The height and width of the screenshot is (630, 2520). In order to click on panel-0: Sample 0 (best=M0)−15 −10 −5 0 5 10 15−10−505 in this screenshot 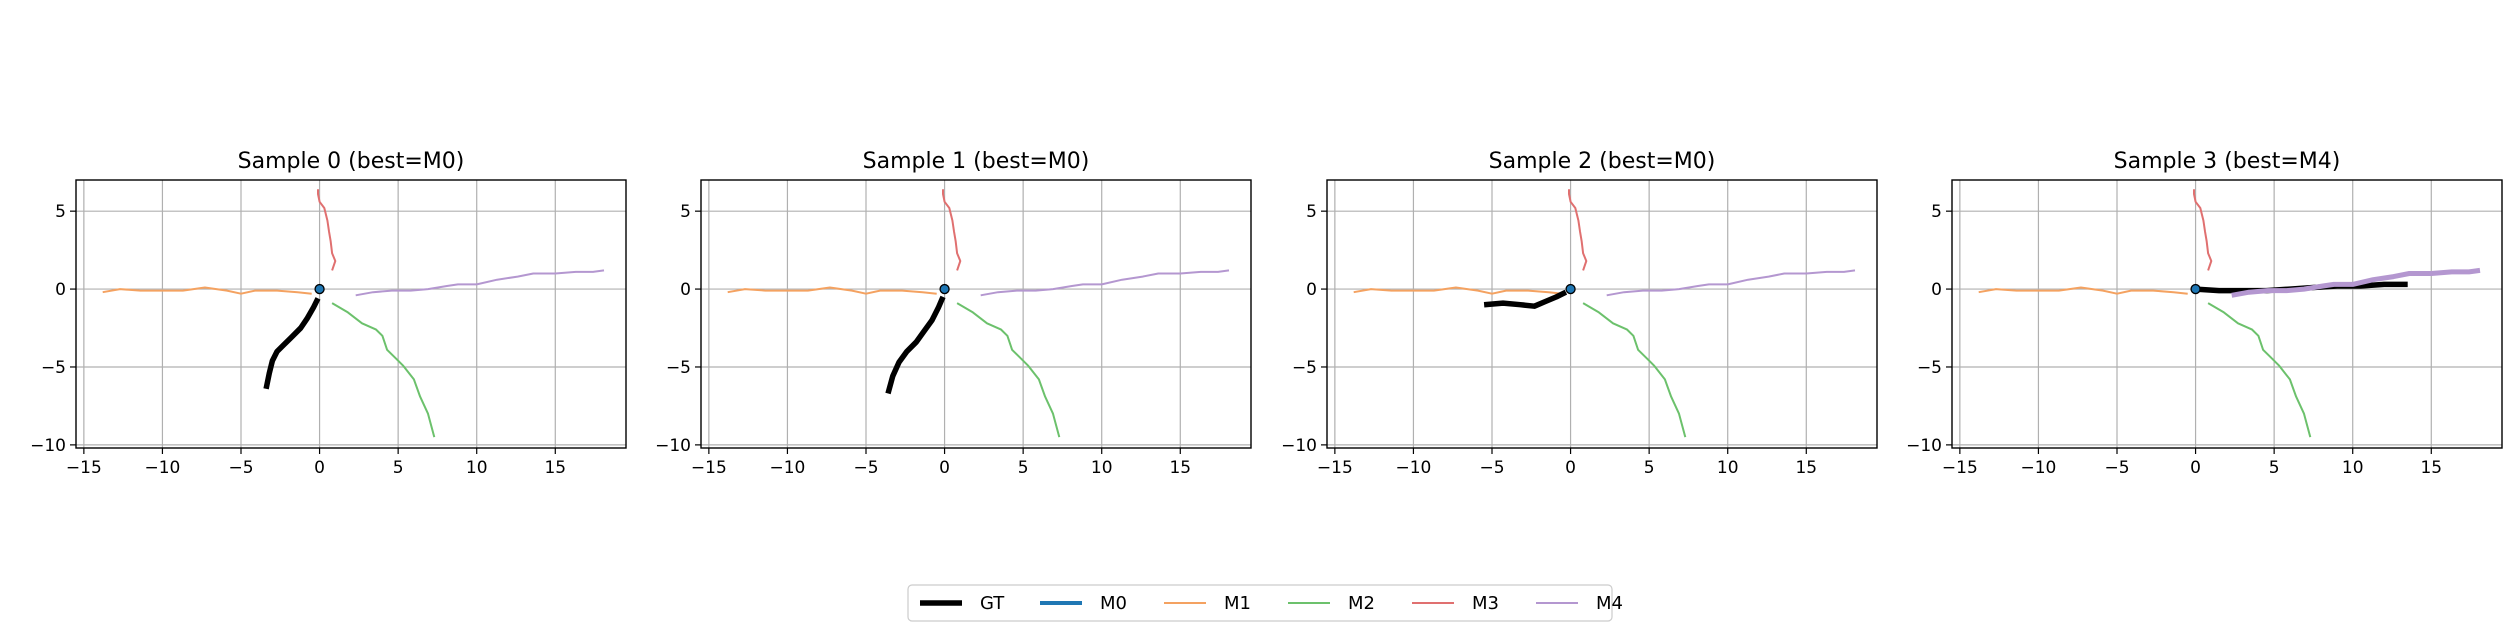, I will do `click(328, 313)`.